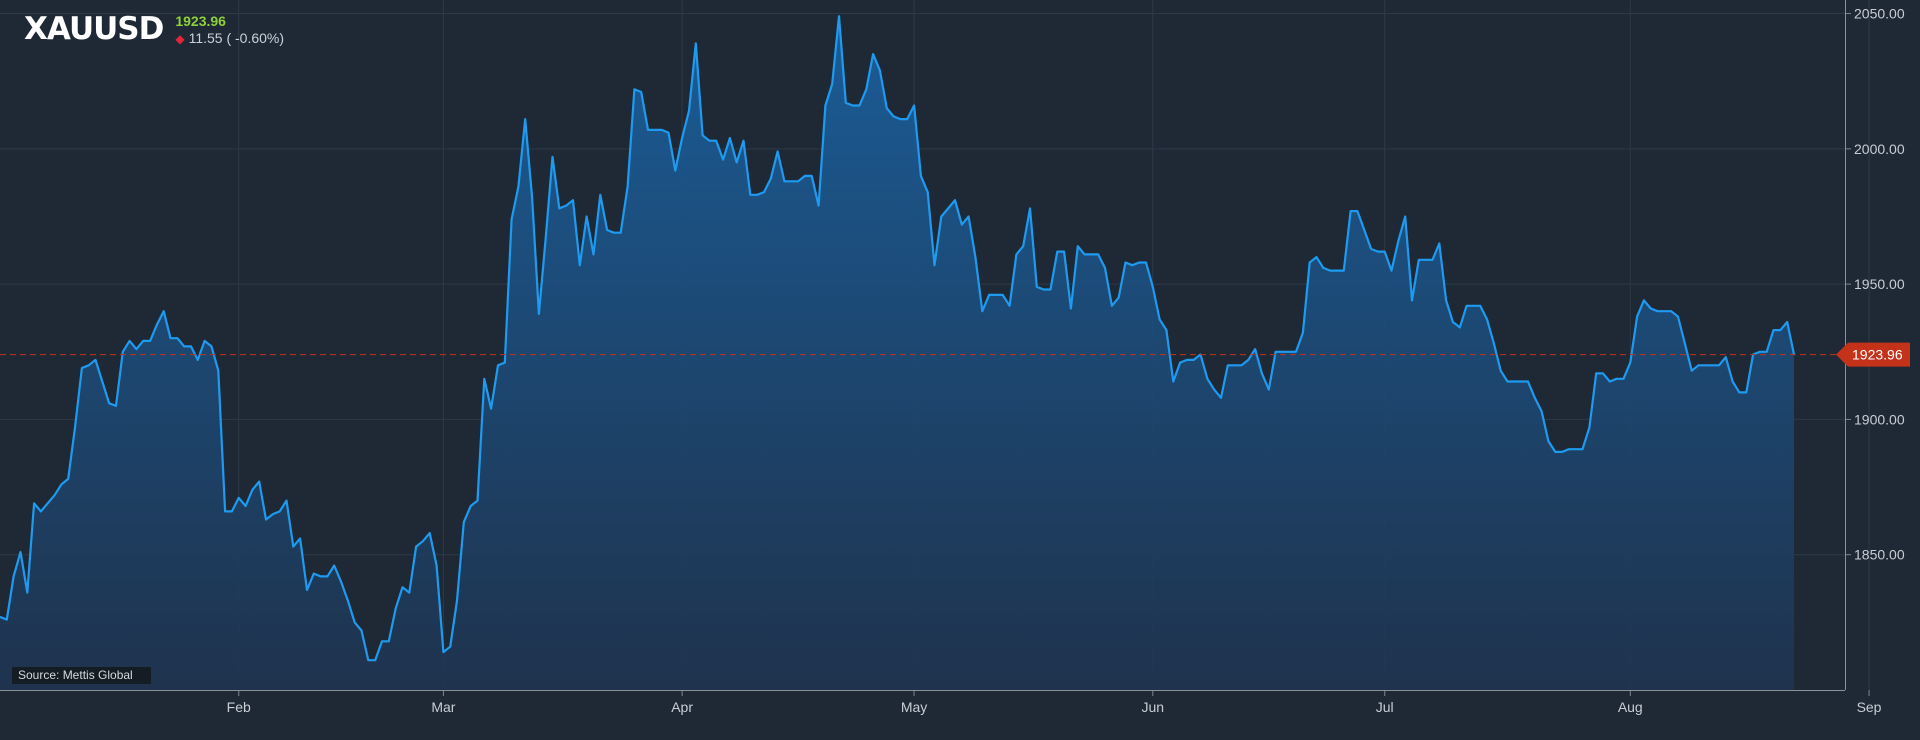 This screenshot has width=1920, height=740. I want to click on quote-block: 1923.96 ◆ 11.55 ( -0.60%), so click(229, 30).